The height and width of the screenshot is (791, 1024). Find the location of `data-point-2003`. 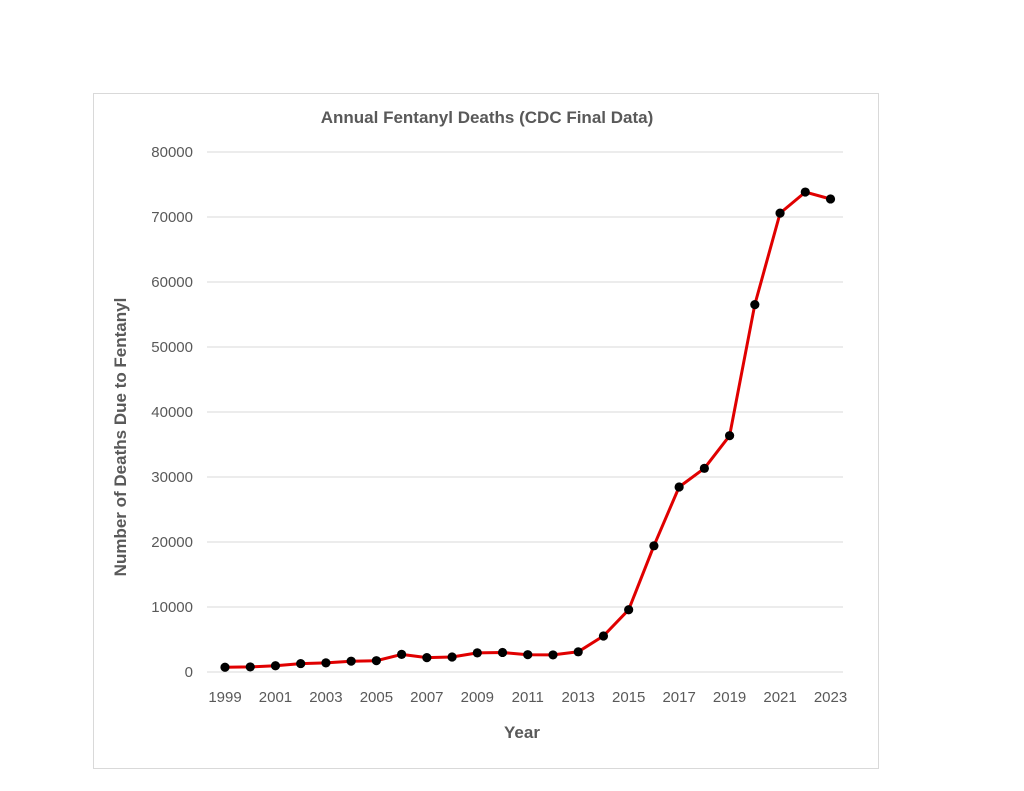

data-point-2003 is located at coordinates (326, 663).